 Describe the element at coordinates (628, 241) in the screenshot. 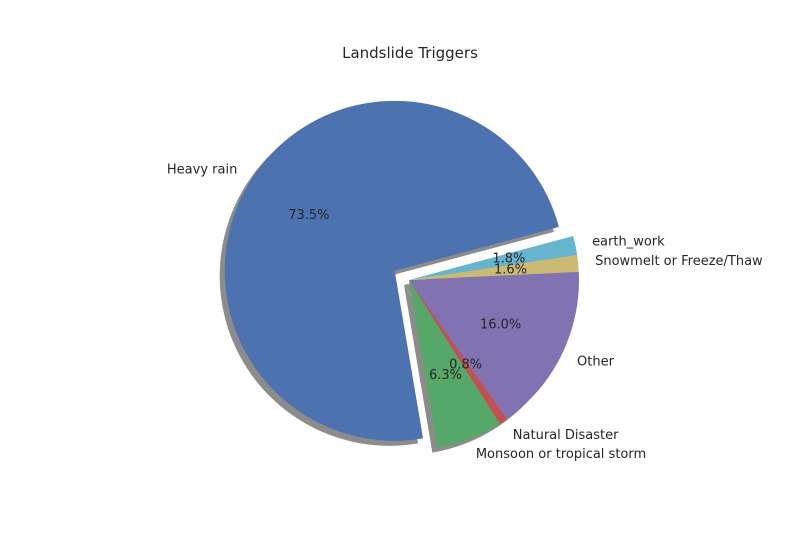

I see `slice-label-earth-work: earth_work` at that location.